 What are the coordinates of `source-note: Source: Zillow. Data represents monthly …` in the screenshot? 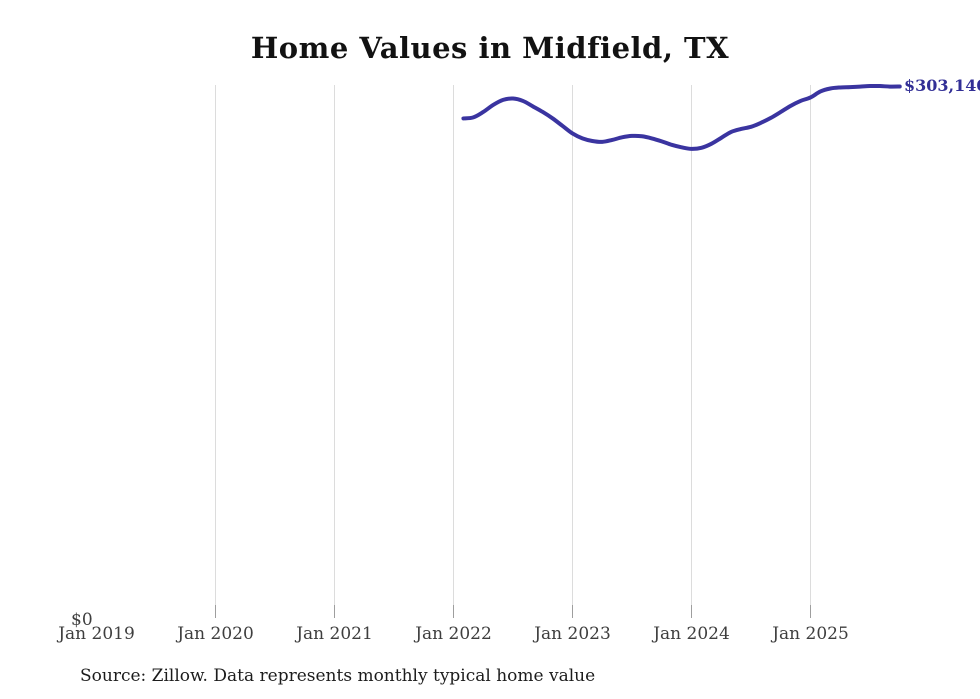 It's located at (338, 676).